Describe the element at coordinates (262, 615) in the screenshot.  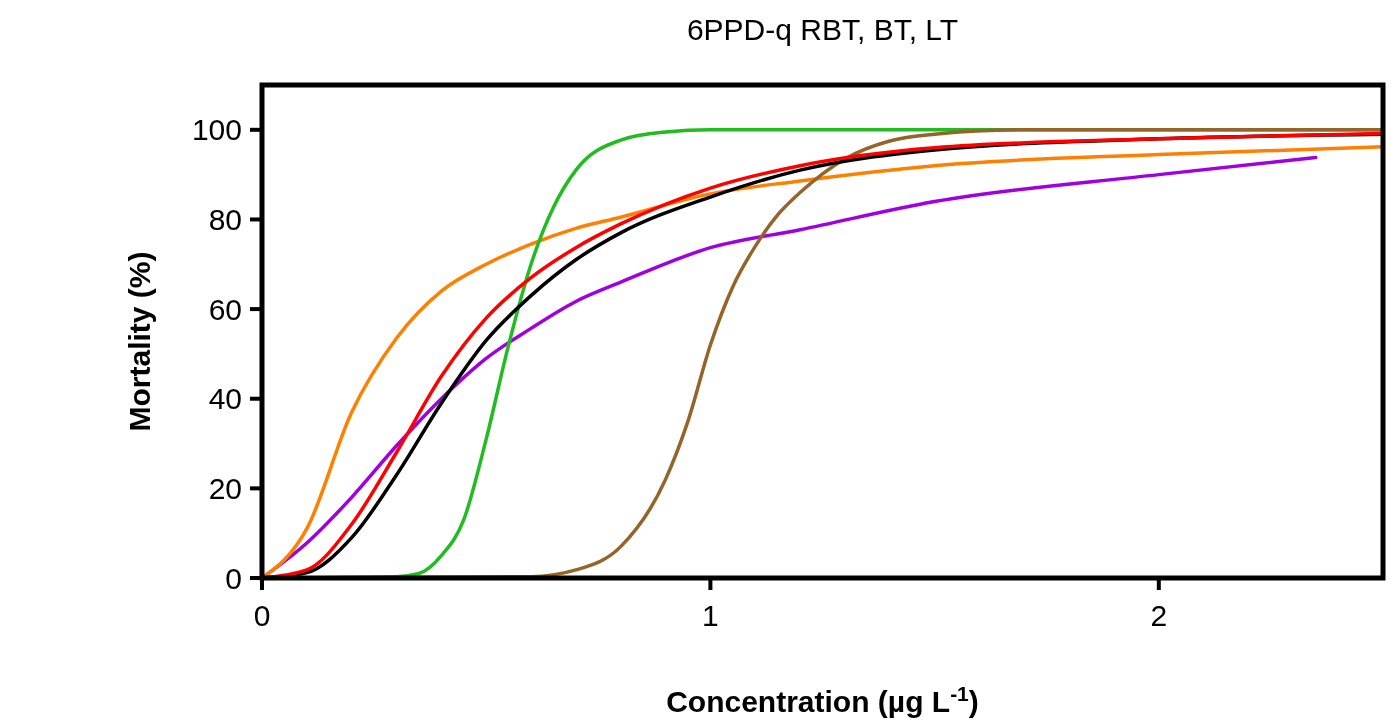
I see `x-tick-label: 0` at that location.